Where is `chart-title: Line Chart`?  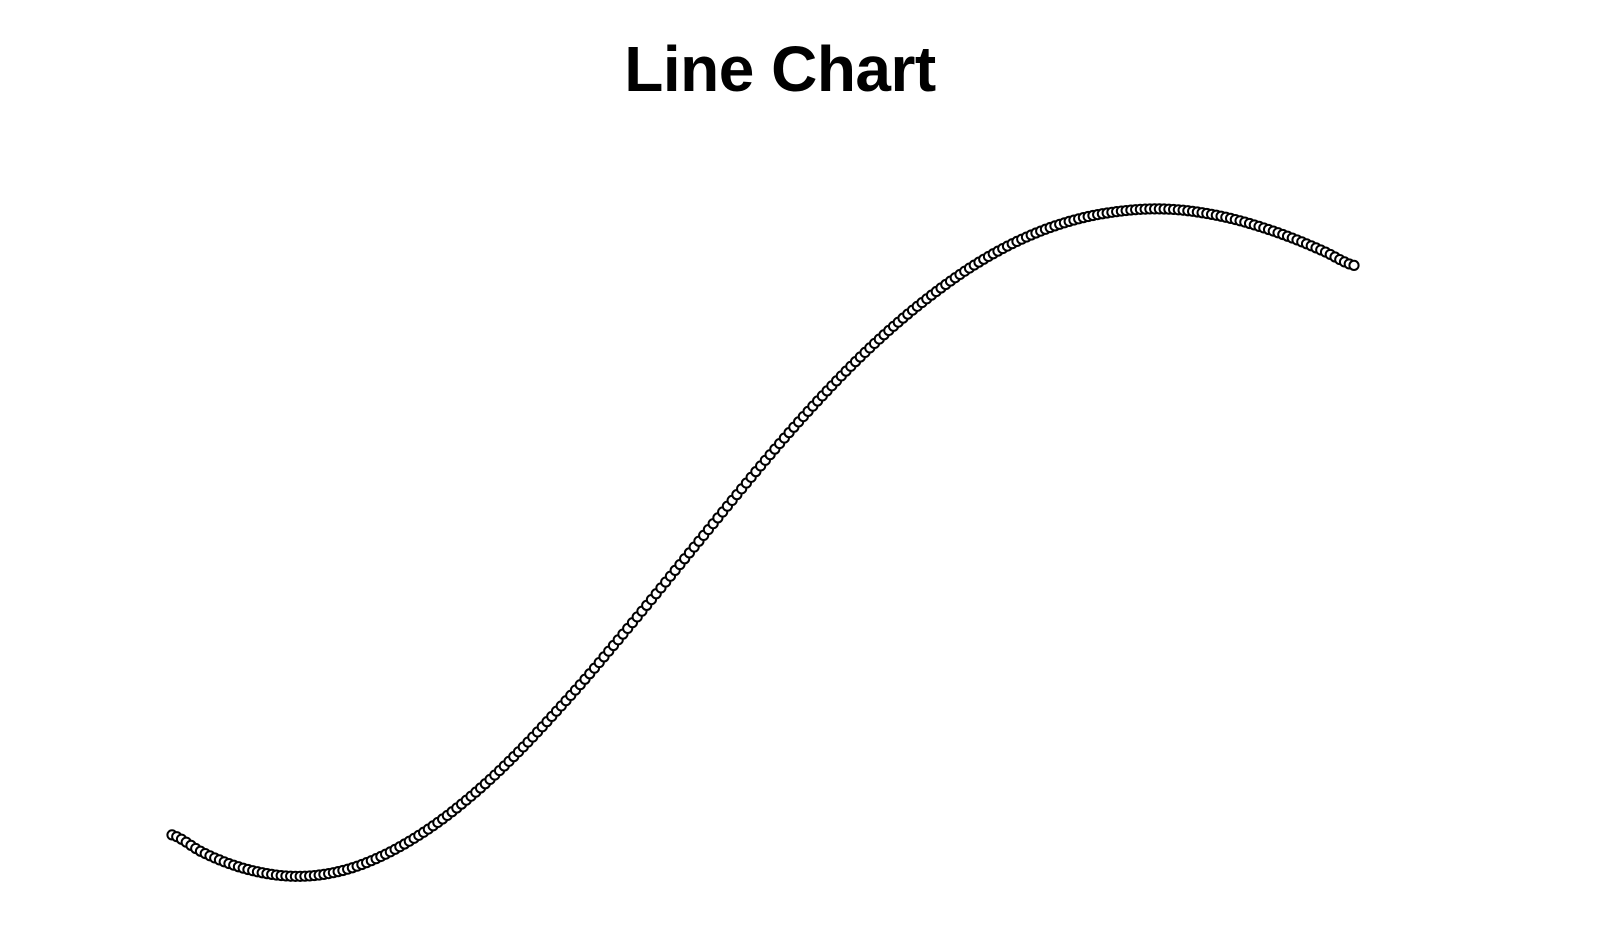 chart-title: Line Chart is located at coordinates (780, 69).